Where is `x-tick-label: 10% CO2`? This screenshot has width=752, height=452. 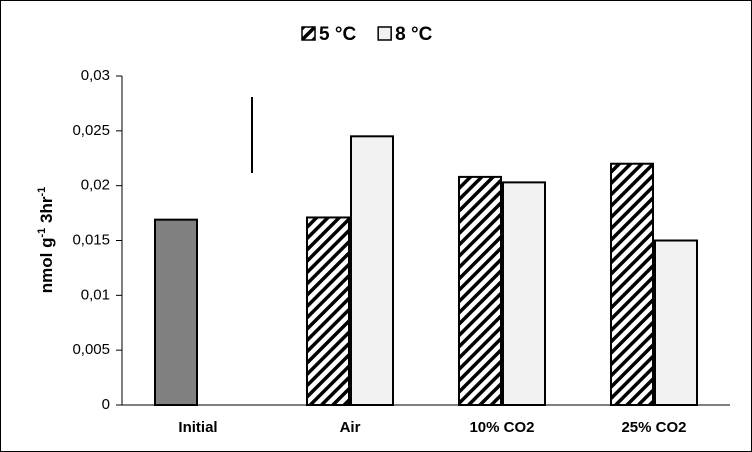 x-tick-label: 10% CO2 is located at coordinates (501, 427).